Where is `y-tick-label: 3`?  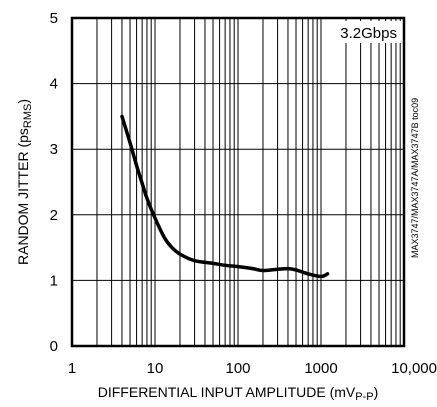
y-tick-label: 3 is located at coordinates (54, 149).